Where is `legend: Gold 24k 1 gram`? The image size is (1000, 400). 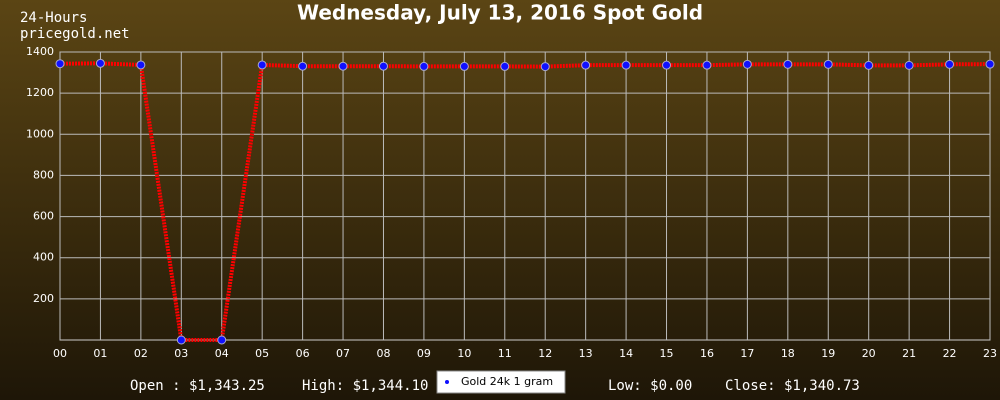
legend: Gold 24k 1 gram is located at coordinates (501, 382).